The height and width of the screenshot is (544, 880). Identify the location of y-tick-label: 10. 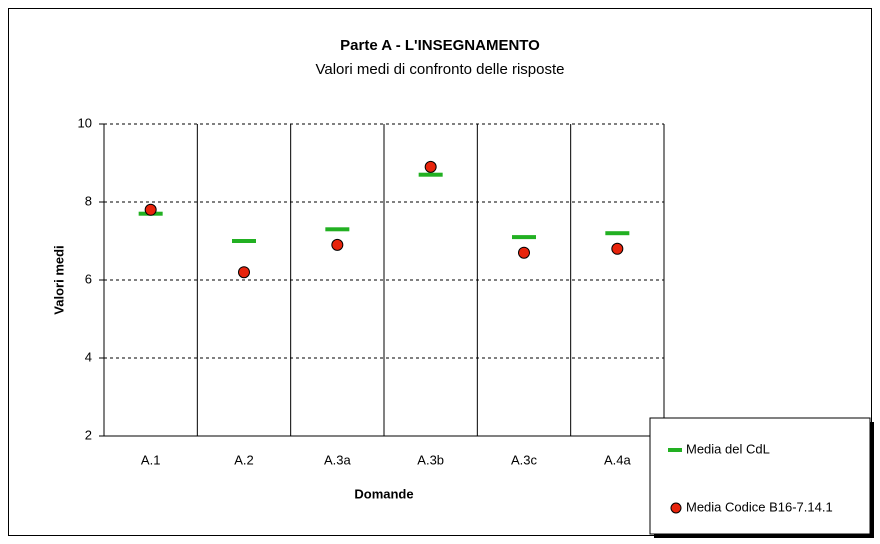
(85, 122).